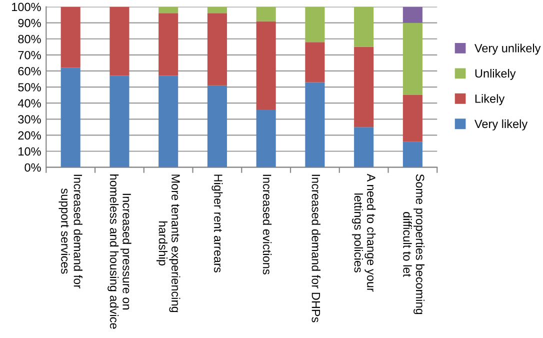  What do you see at coordinates (267, 224) in the screenshot?
I see `x-tick-label: Increased evictions` at bounding box center [267, 224].